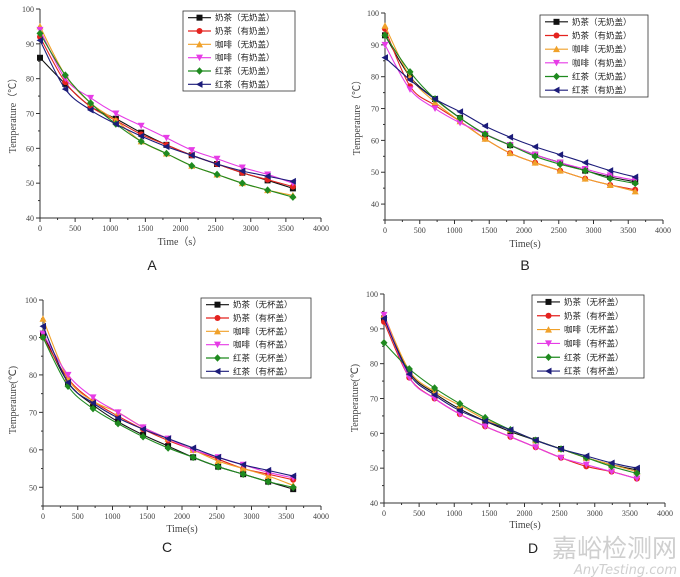  I want to click on panel-label: C, so click(167, 547).